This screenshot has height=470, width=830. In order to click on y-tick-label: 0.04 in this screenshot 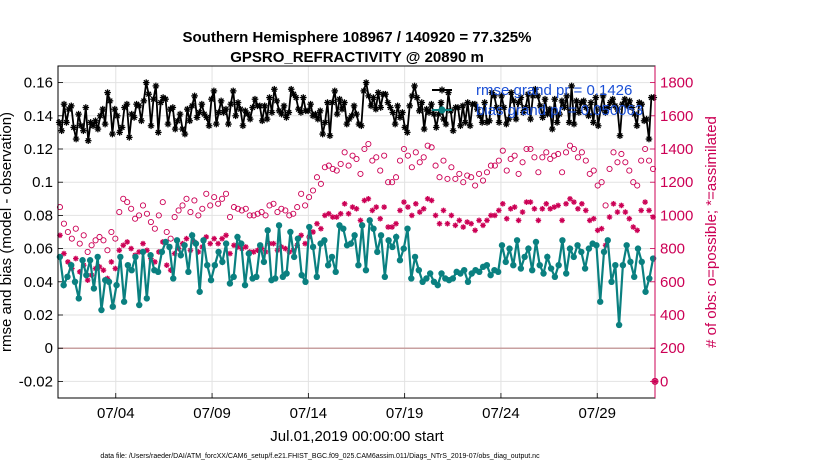, I will do `click(38, 282)`.